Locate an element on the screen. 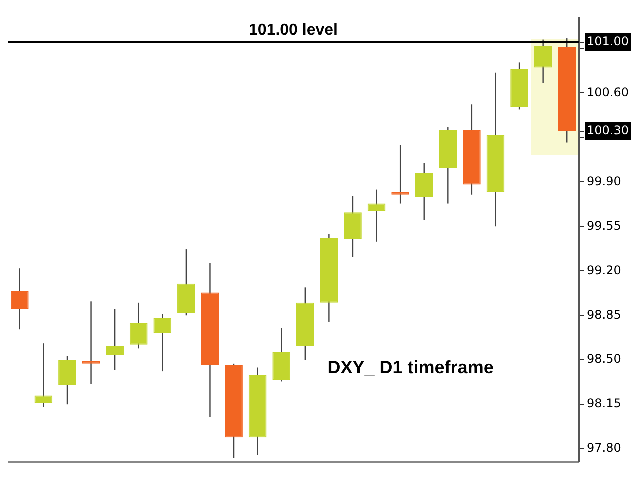 The image size is (640, 480). y-tick-label: 99.20 is located at coordinates (604, 270).